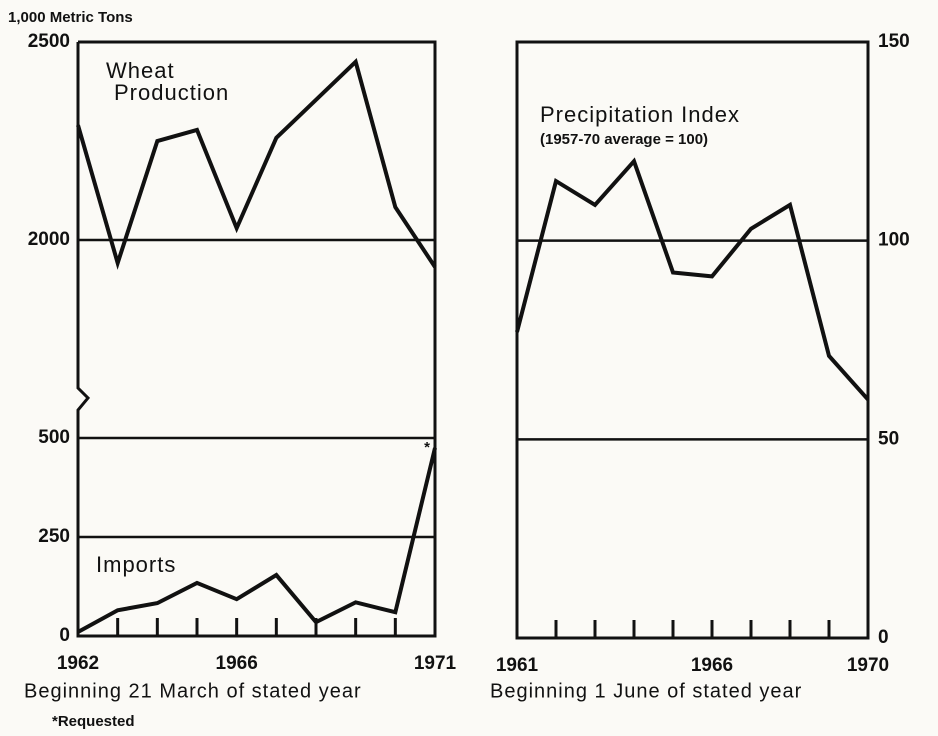 The width and height of the screenshot is (938, 736). I want to click on chart-subtitle: (1957-70 average = 100), so click(624, 139).